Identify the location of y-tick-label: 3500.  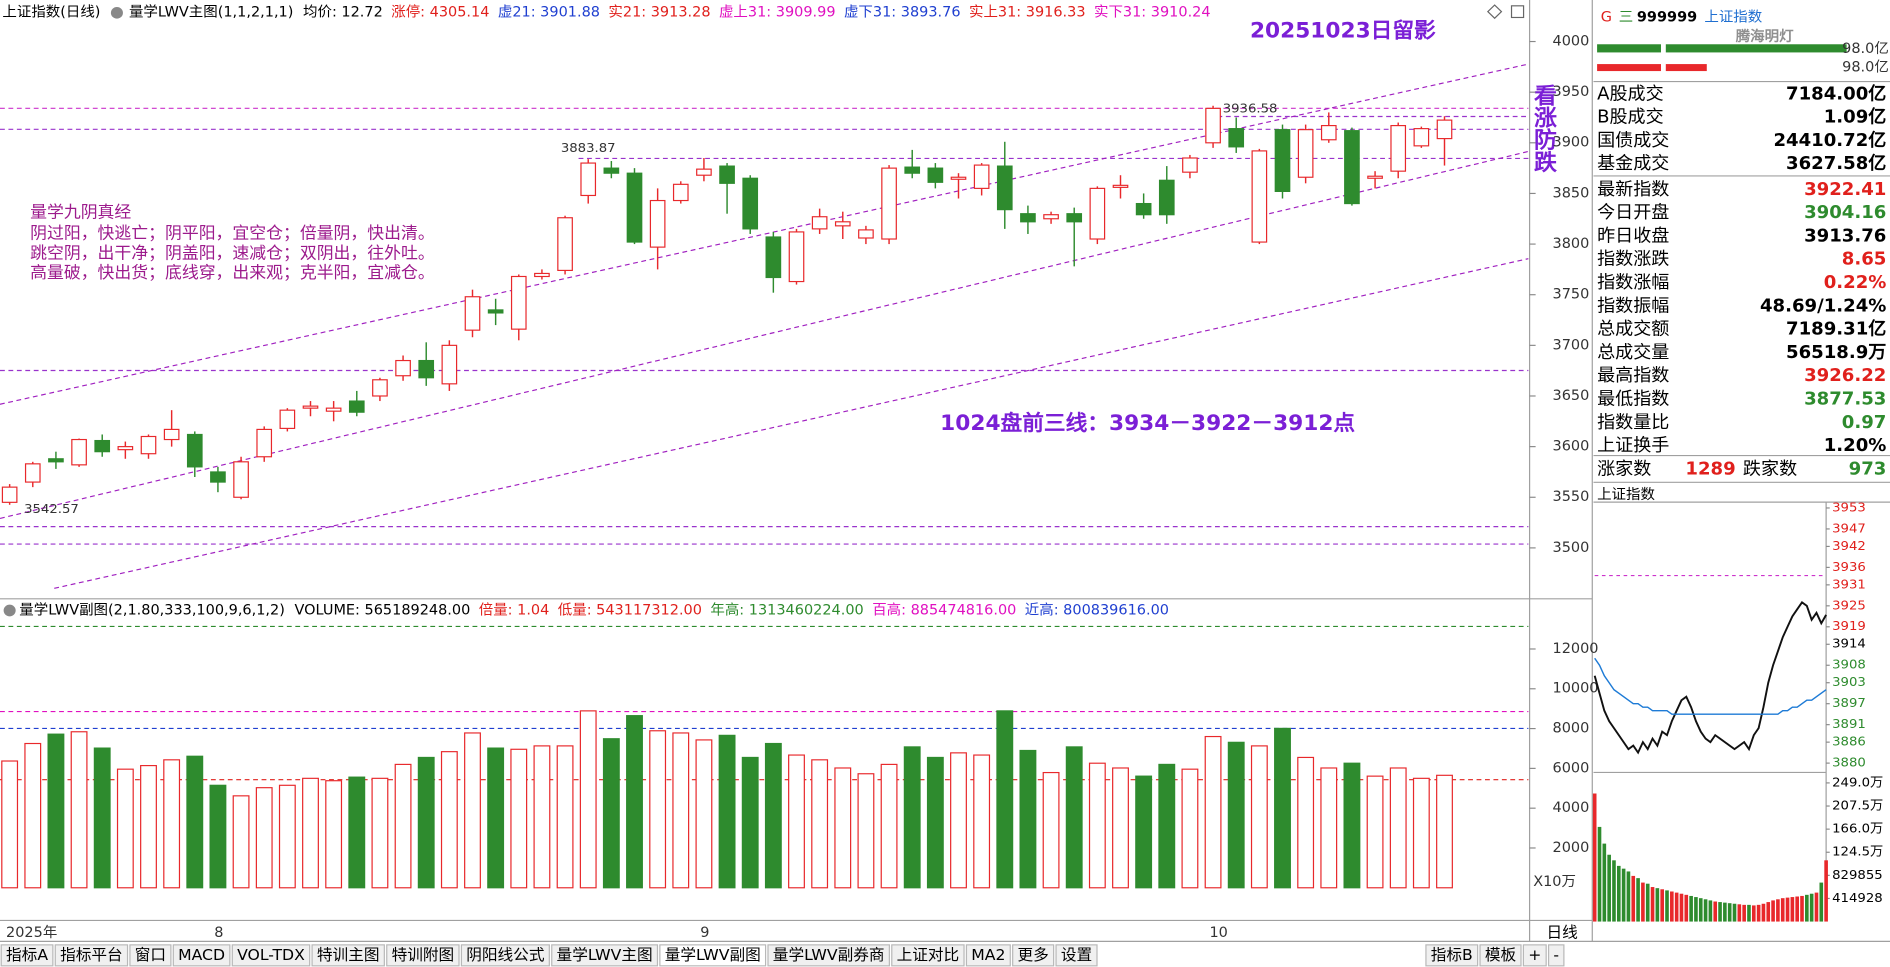
(1571, 548).